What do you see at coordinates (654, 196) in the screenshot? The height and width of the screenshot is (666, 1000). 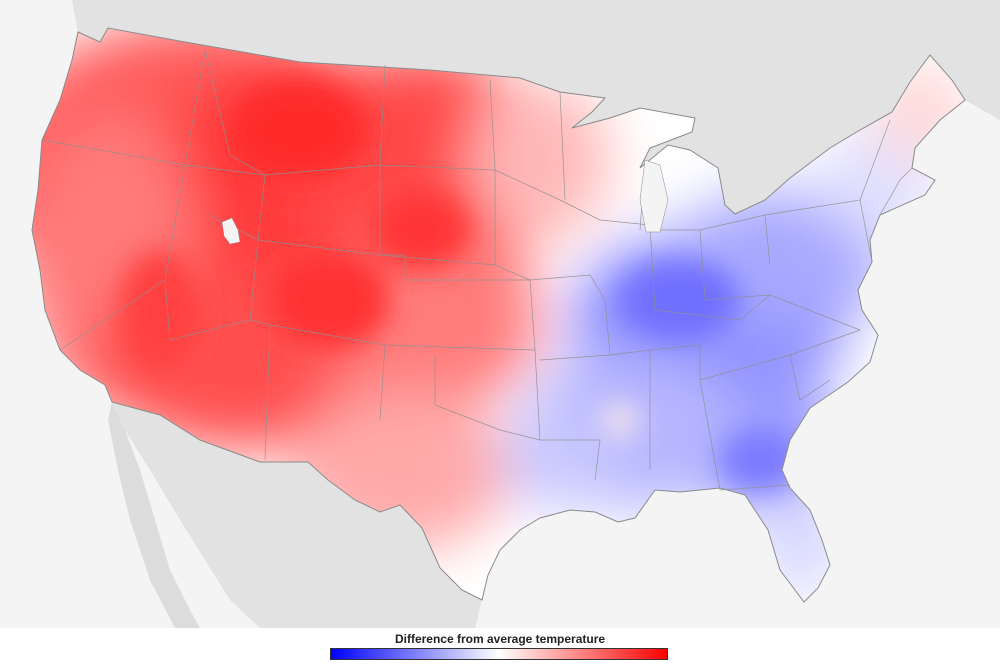 I see `lake-michigan` at bounding box center [654, 196].